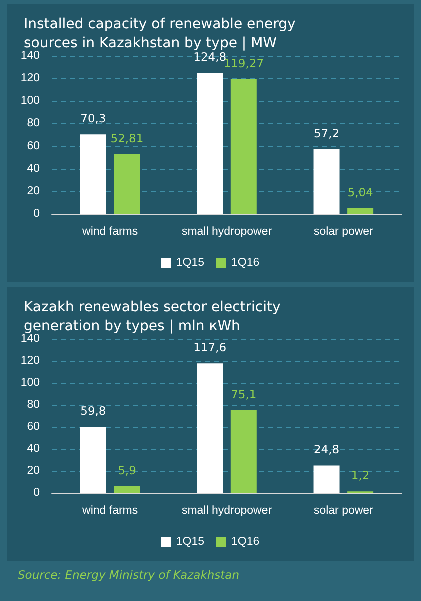  I want to click on data-label: 52,81, so click(127, 138).